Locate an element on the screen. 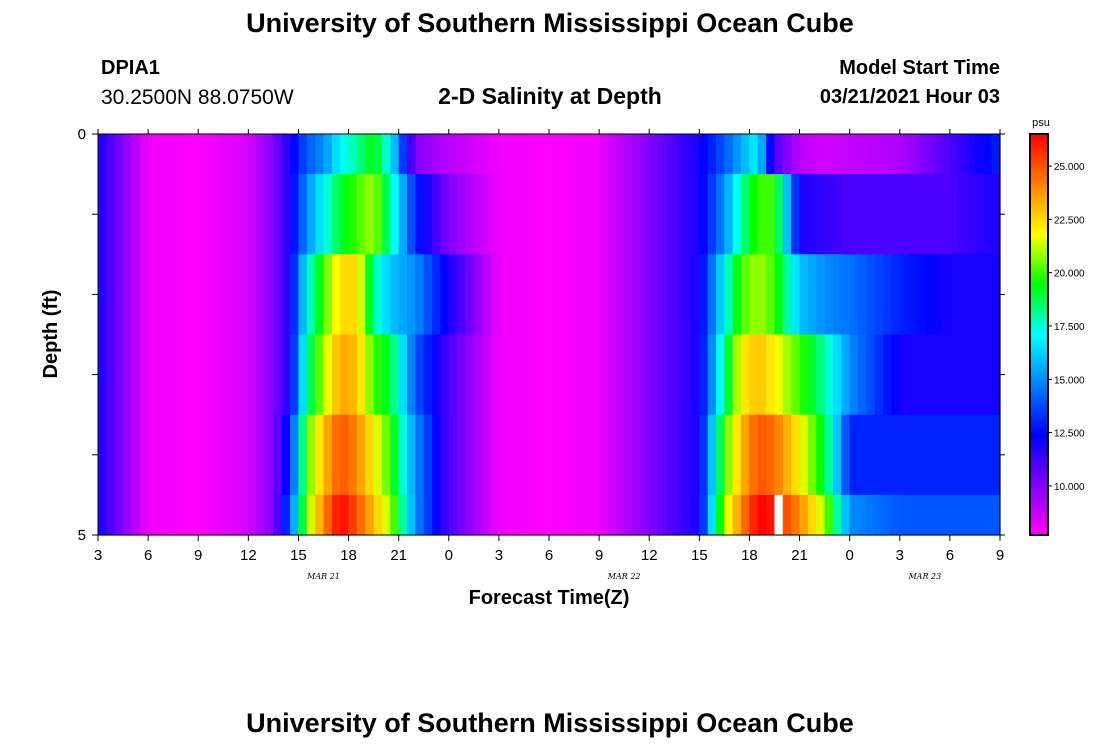 The image size is (1100, 750). x-tick-label: 9 is located at coordinates (198, 555).